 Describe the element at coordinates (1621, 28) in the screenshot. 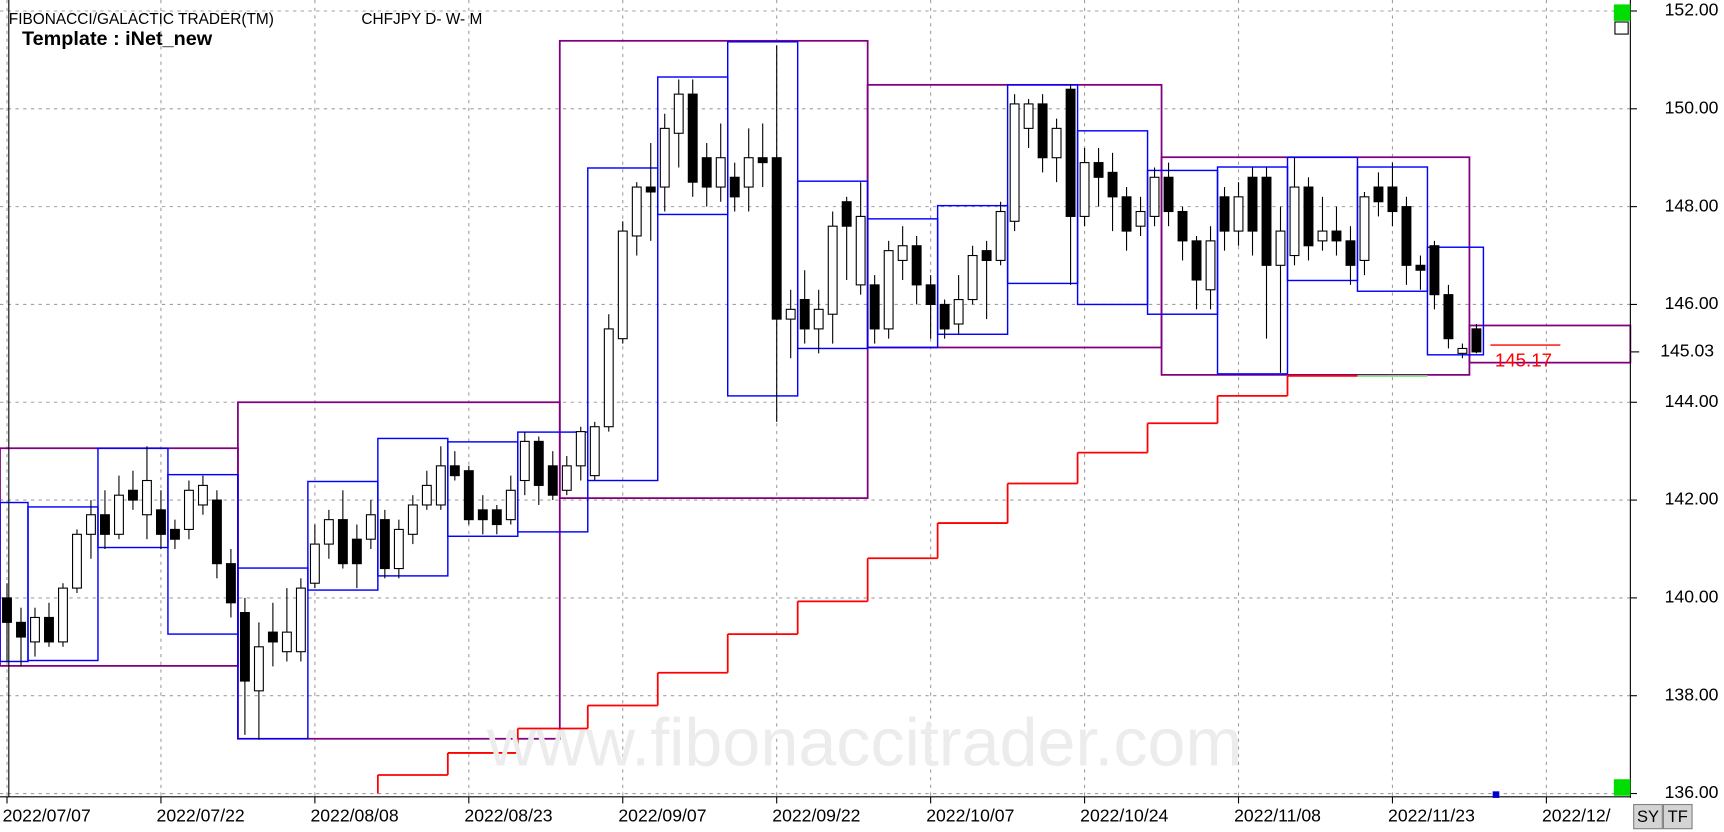

I see `corner-icon` at that location.